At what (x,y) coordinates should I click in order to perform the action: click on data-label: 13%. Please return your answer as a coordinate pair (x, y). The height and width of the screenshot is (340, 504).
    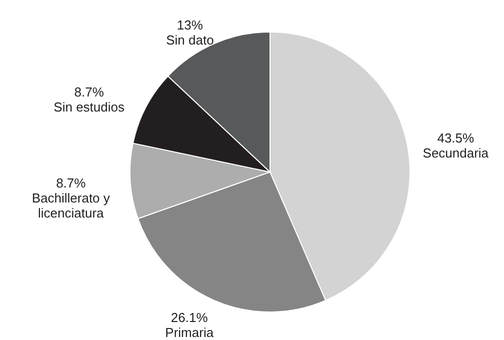
    Looking at the image, I should click on (190, 25).